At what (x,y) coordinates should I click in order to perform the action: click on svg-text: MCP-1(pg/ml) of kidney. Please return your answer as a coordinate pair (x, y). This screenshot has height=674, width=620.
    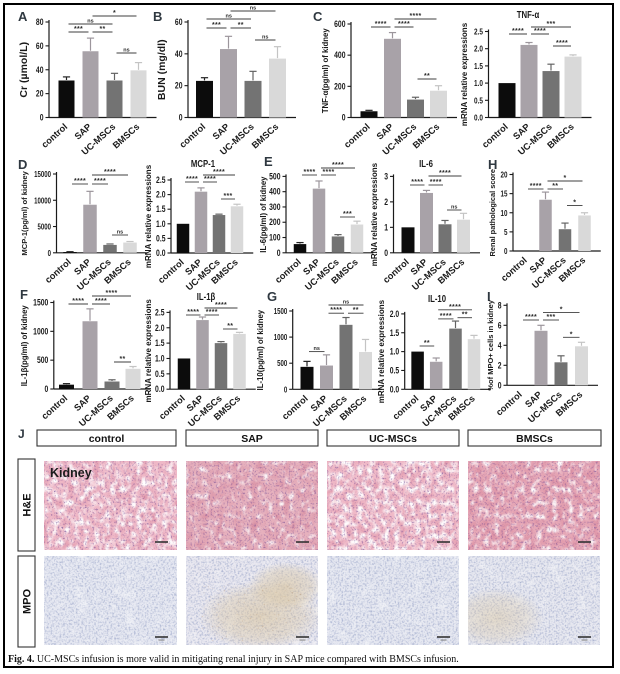
    Looking at the image, I should click on (24, 212).